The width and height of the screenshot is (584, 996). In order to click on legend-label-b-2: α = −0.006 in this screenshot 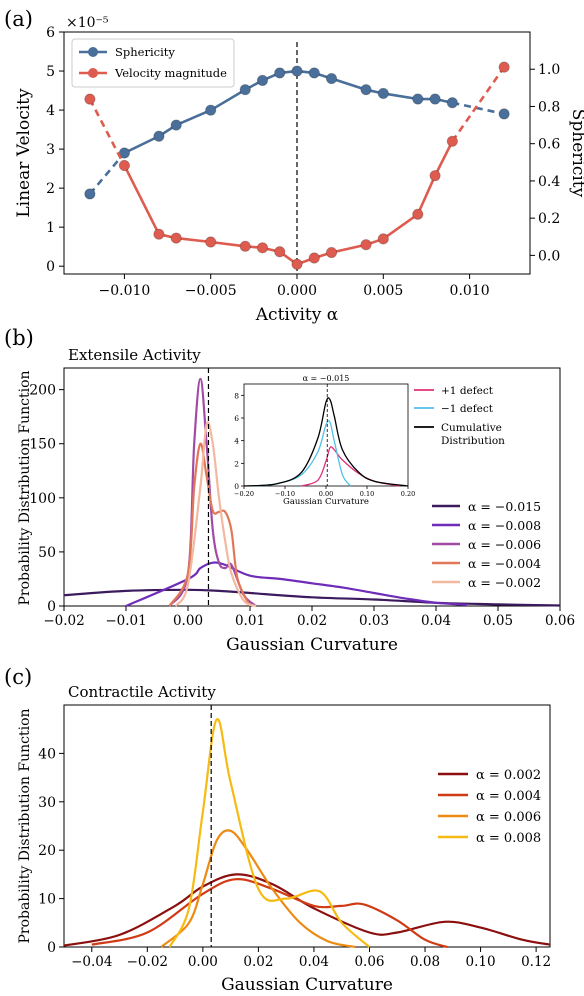, I will do `click(504, 544)`.